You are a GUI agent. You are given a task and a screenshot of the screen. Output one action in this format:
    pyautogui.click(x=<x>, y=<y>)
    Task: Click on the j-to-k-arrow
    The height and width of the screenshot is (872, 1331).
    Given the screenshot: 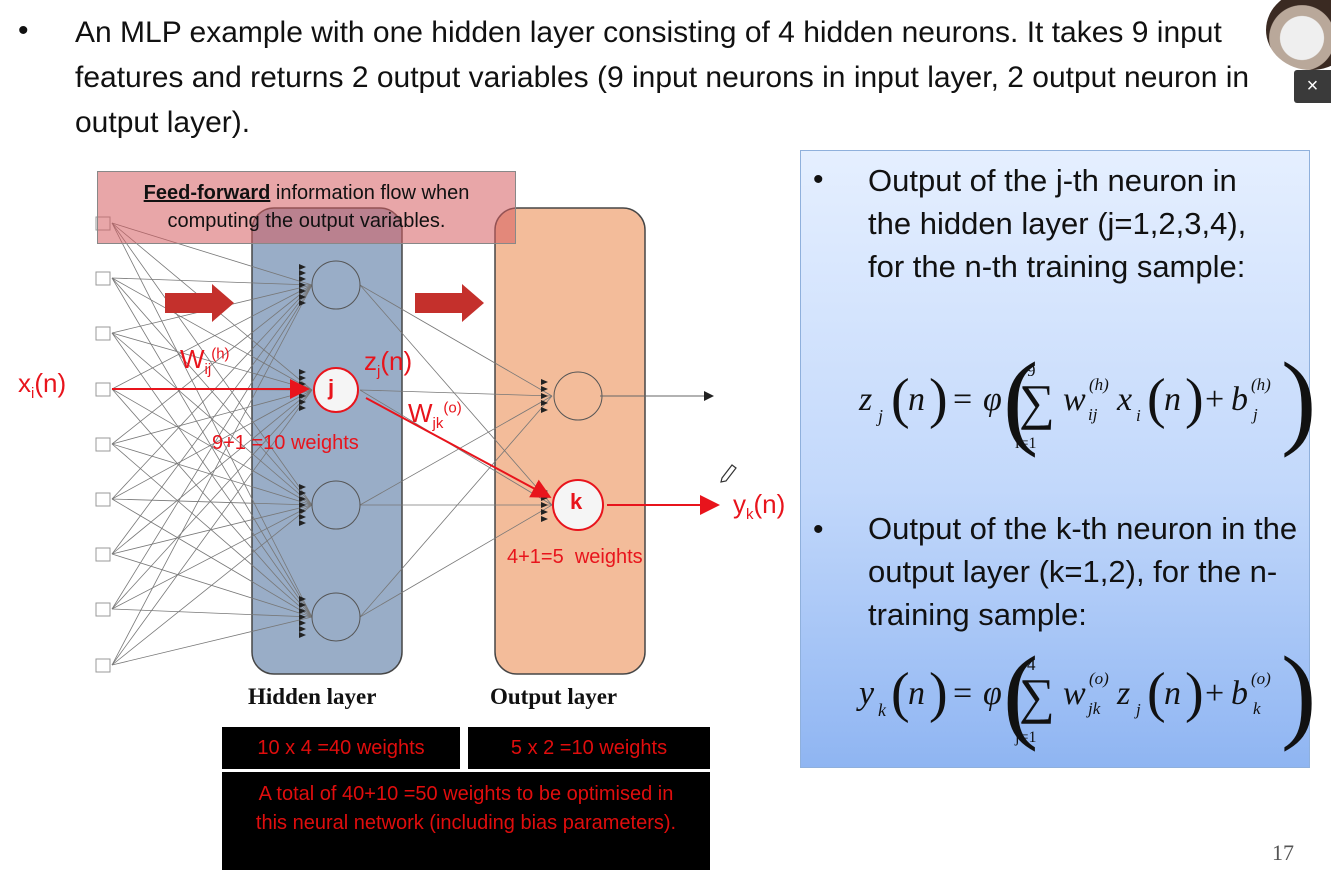 What is the action you would take?
    pyautogui.click(x=458, y=447)
    